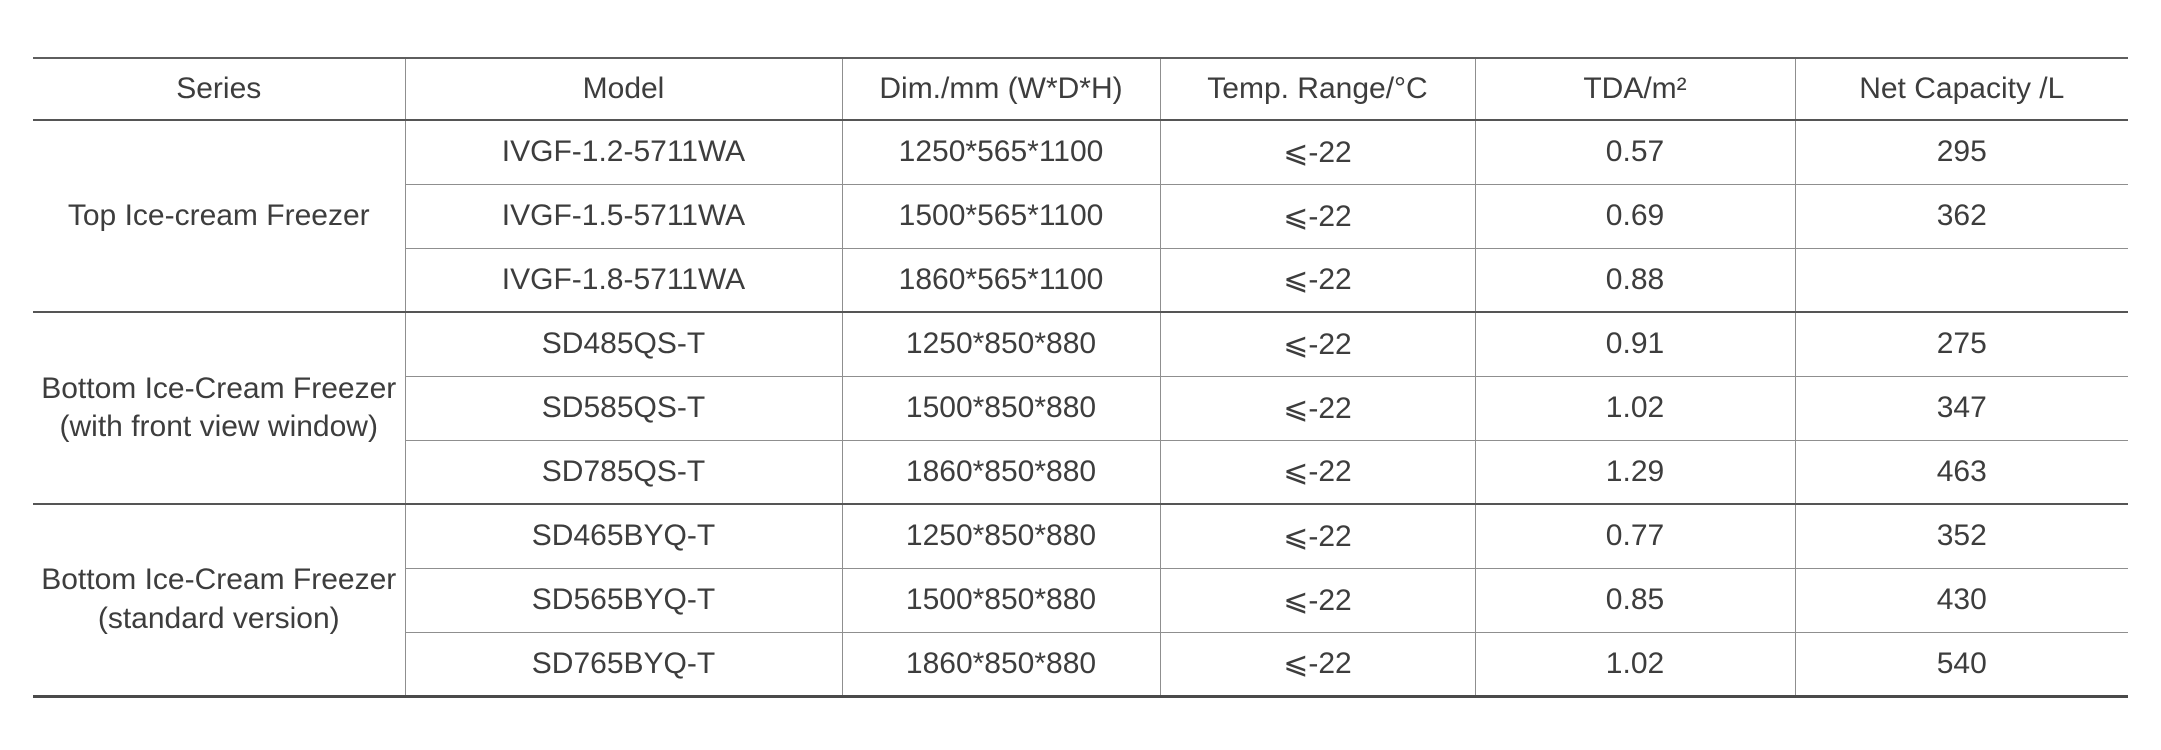 The width and height of the screenshot is (2161, 750). Describe the element at coordinates (218, 426) in the screenshot. I see `series-subname: (with front view window)` at that location.